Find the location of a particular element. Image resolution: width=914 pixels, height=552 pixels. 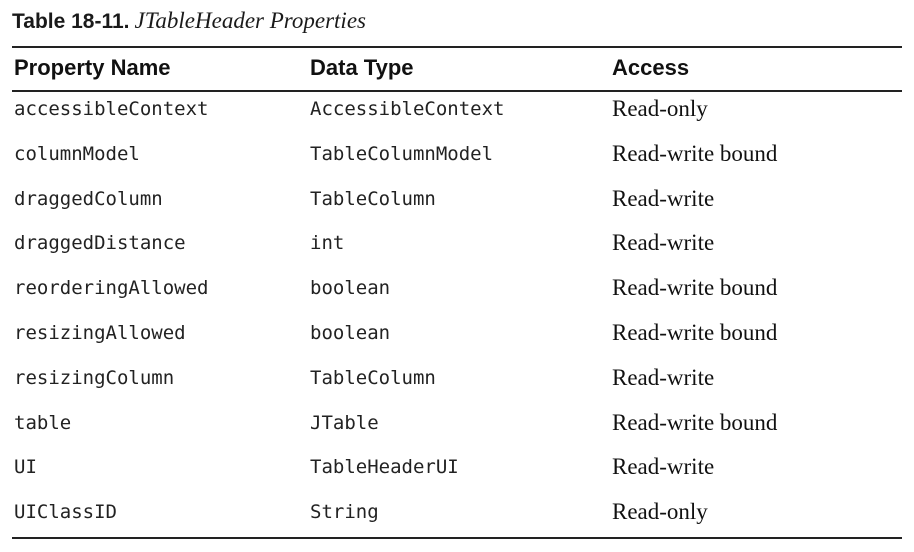

top-rule is located at coordinates (457, 47).